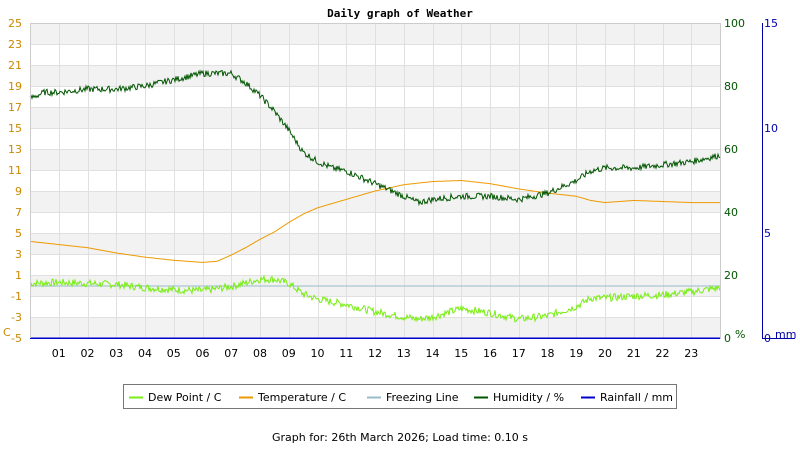  Describe the element at coordinates (400, 13) in the screenshot. I see `chart-title: Daily graph of Weather` at that location.